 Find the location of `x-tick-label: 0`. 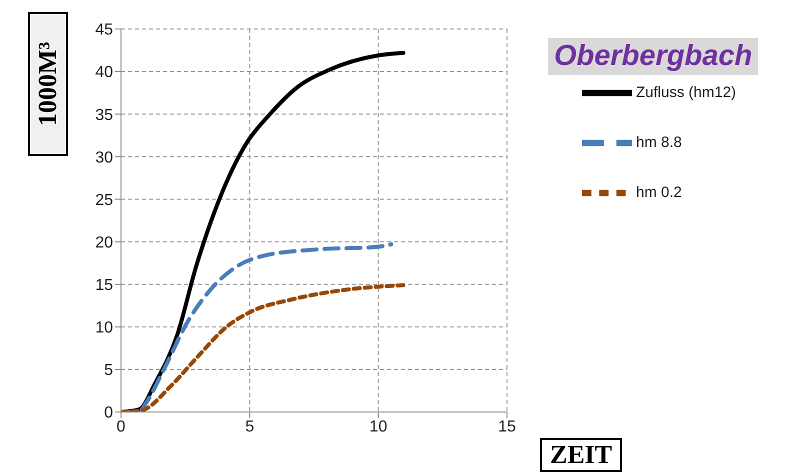

x-tick-label: 0 is located at coordinates (121, 427).